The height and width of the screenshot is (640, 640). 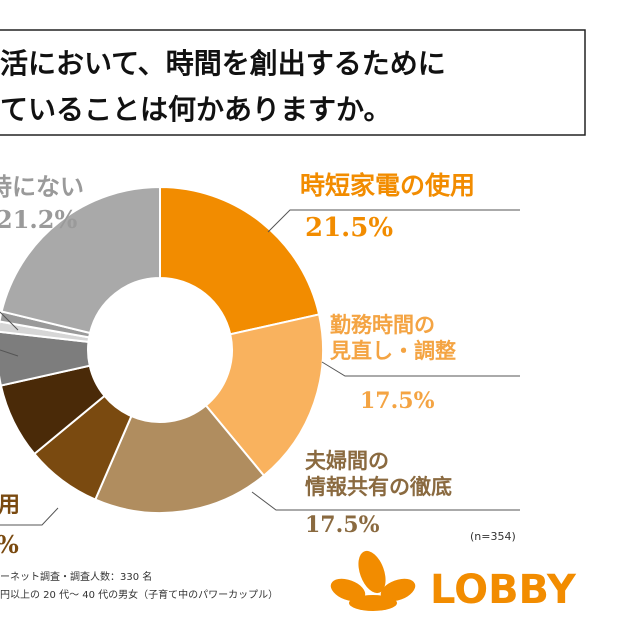 What do you see at coordinates (349, 228) in the screenshot?
I see `value-label: 21.5%` at bounding box center [349, 228].